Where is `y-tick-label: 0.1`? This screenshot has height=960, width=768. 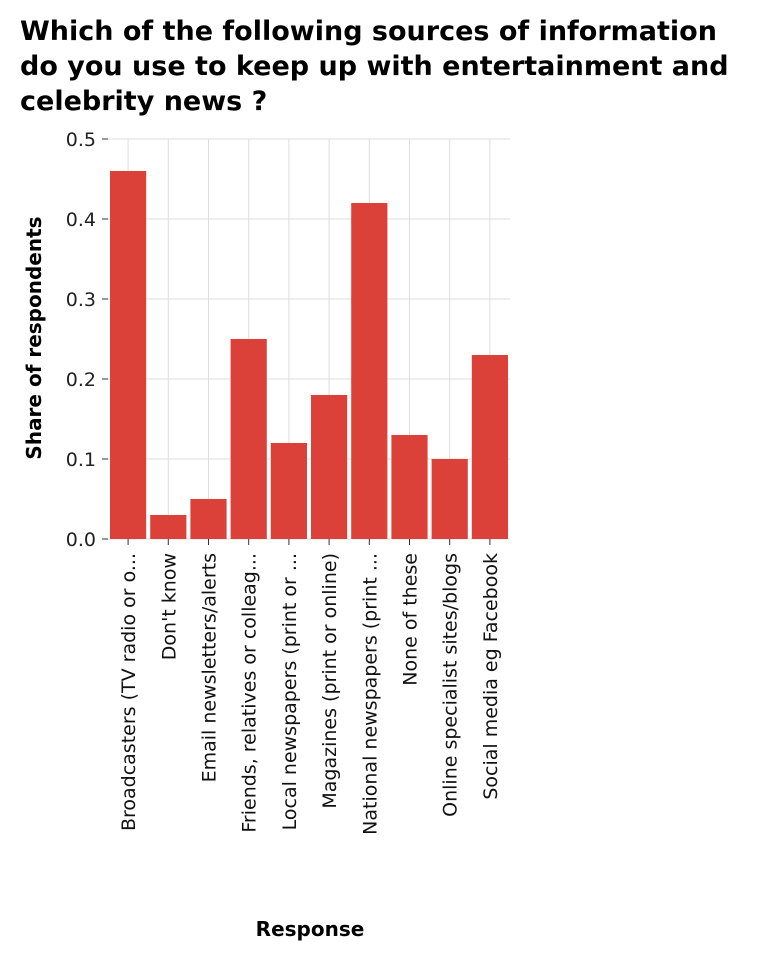
y-tick-label: 0.1 is located at coordinates (81, 460).